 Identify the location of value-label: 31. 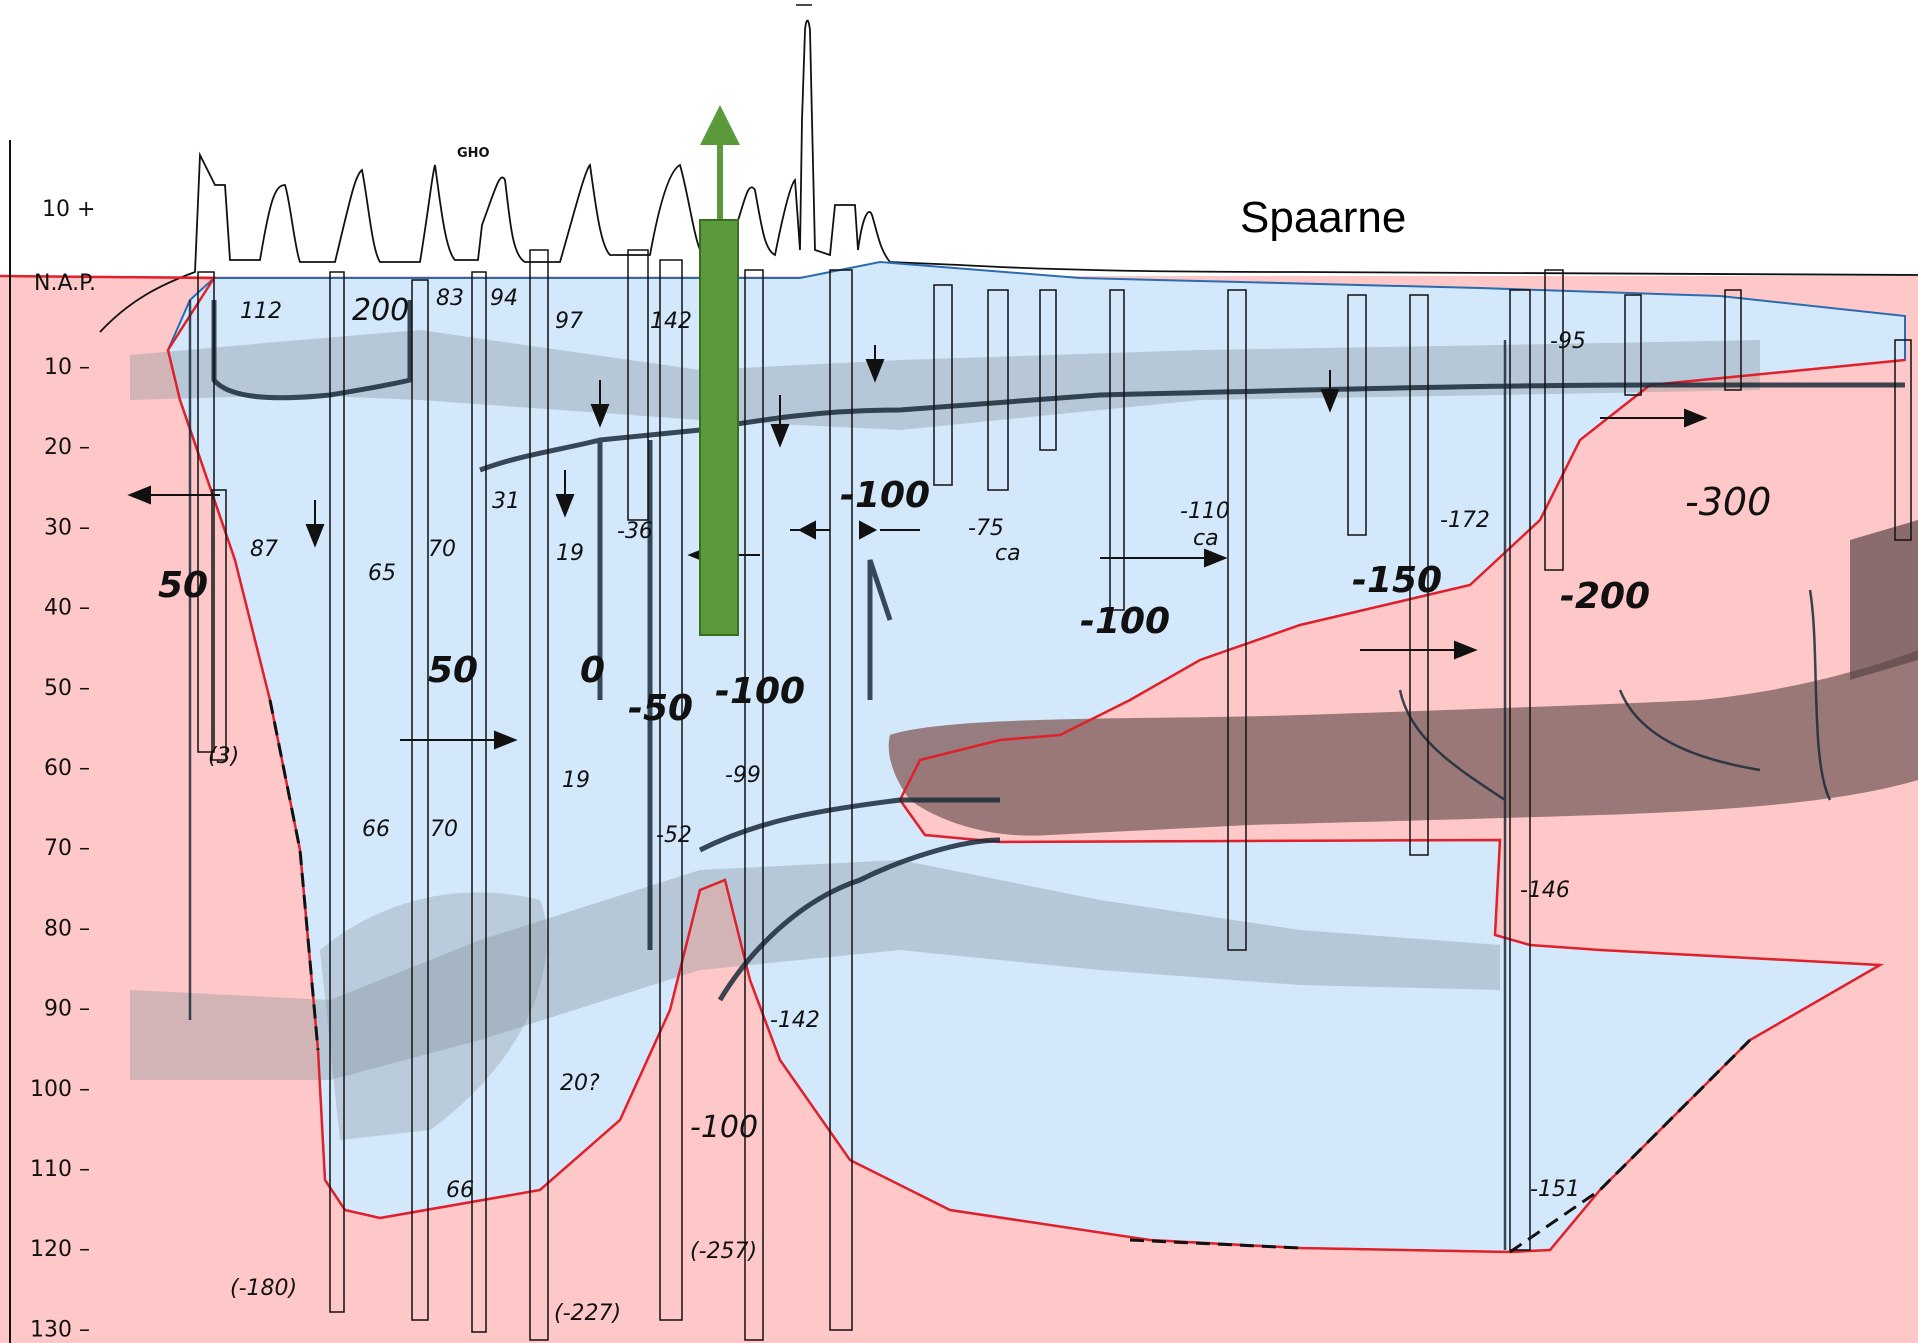
(506, 501).